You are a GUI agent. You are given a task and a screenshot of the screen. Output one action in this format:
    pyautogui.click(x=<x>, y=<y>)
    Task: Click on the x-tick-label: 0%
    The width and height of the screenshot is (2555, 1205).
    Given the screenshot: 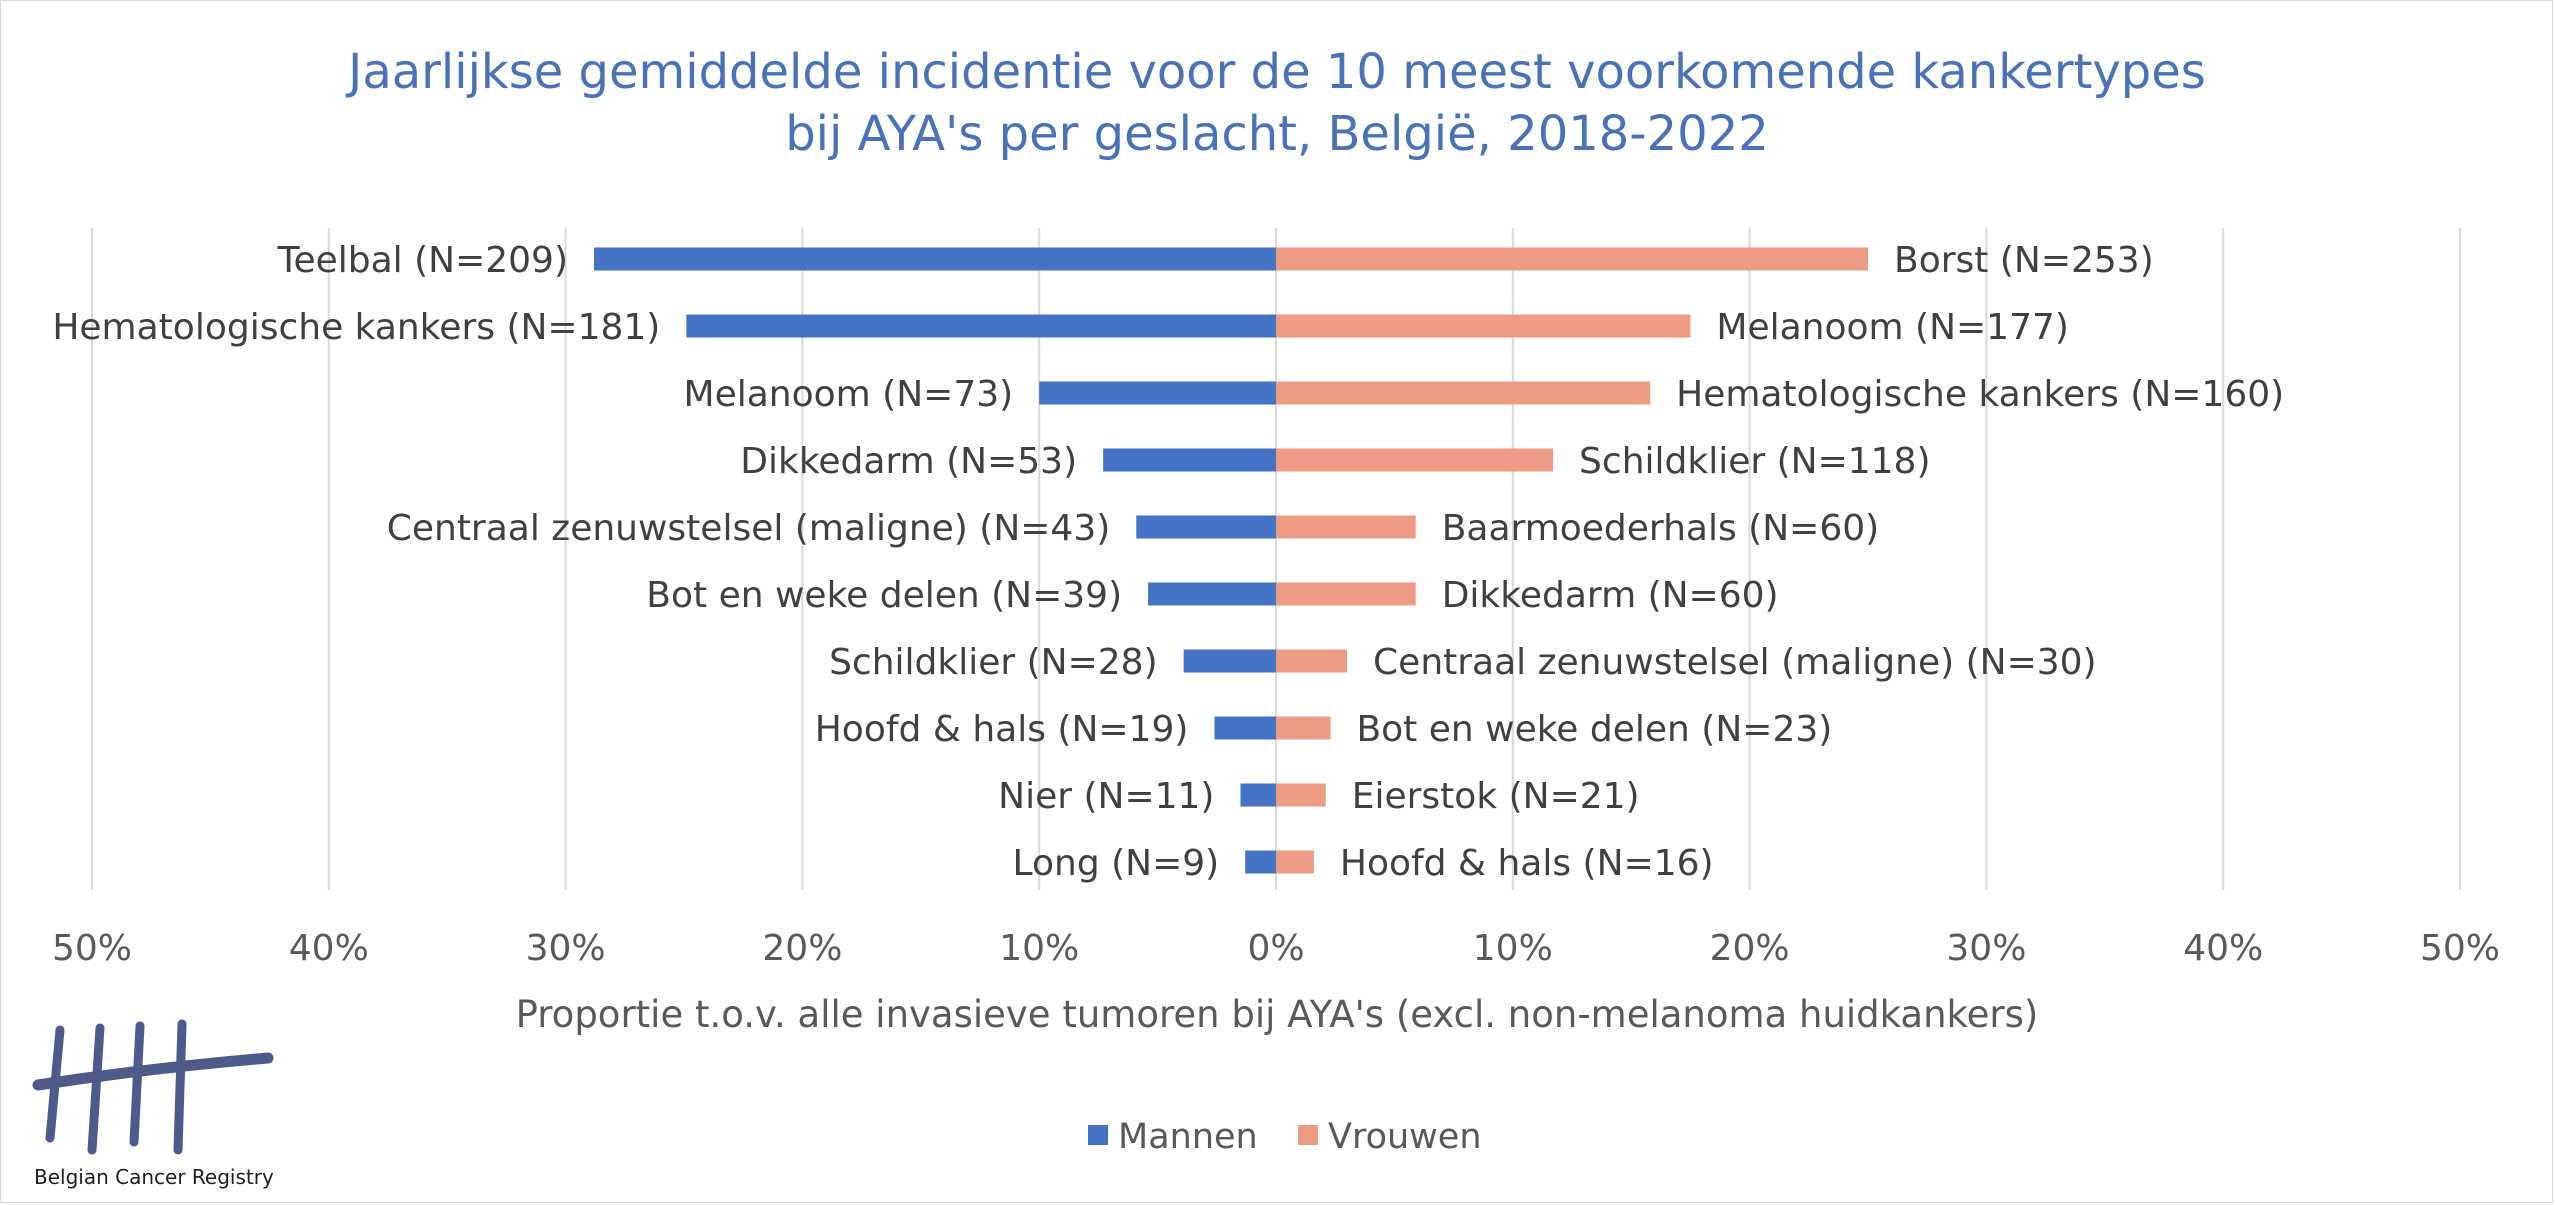 What is the action you would take?
    pyautogui.click(x=1275, y=948)
    